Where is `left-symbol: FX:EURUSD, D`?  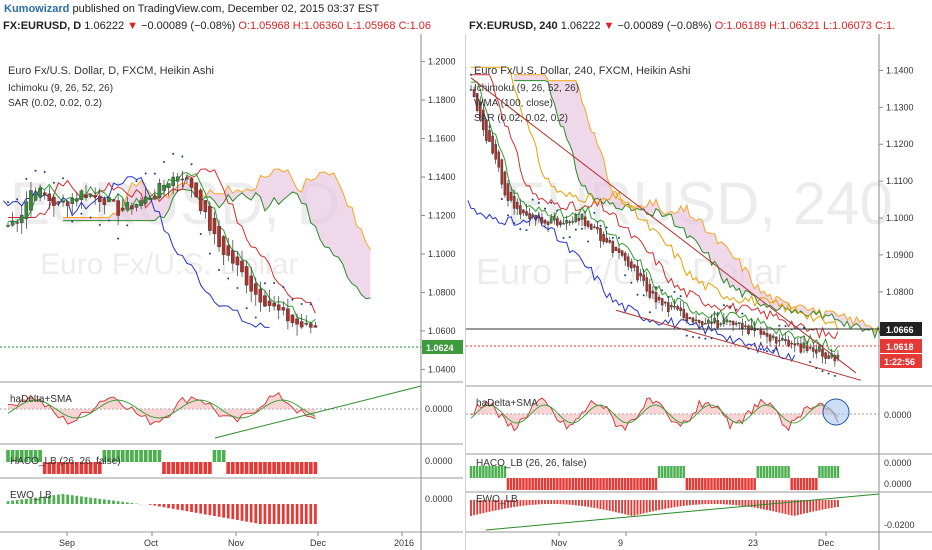
left-symbol: FX:EURUSD, D is located at coordinates (42, 26).